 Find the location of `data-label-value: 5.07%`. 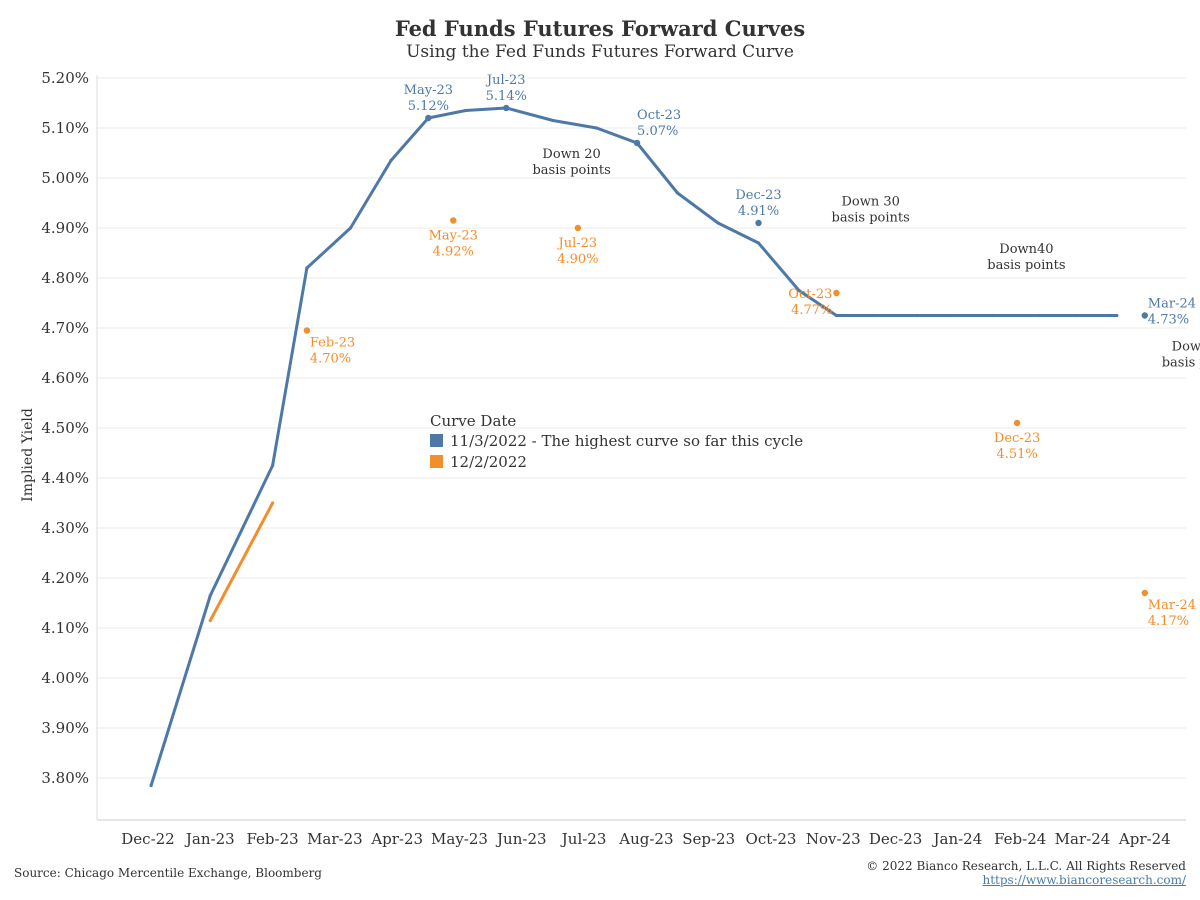

data-label-value: 5.07% is located at coordinates (657, 131).